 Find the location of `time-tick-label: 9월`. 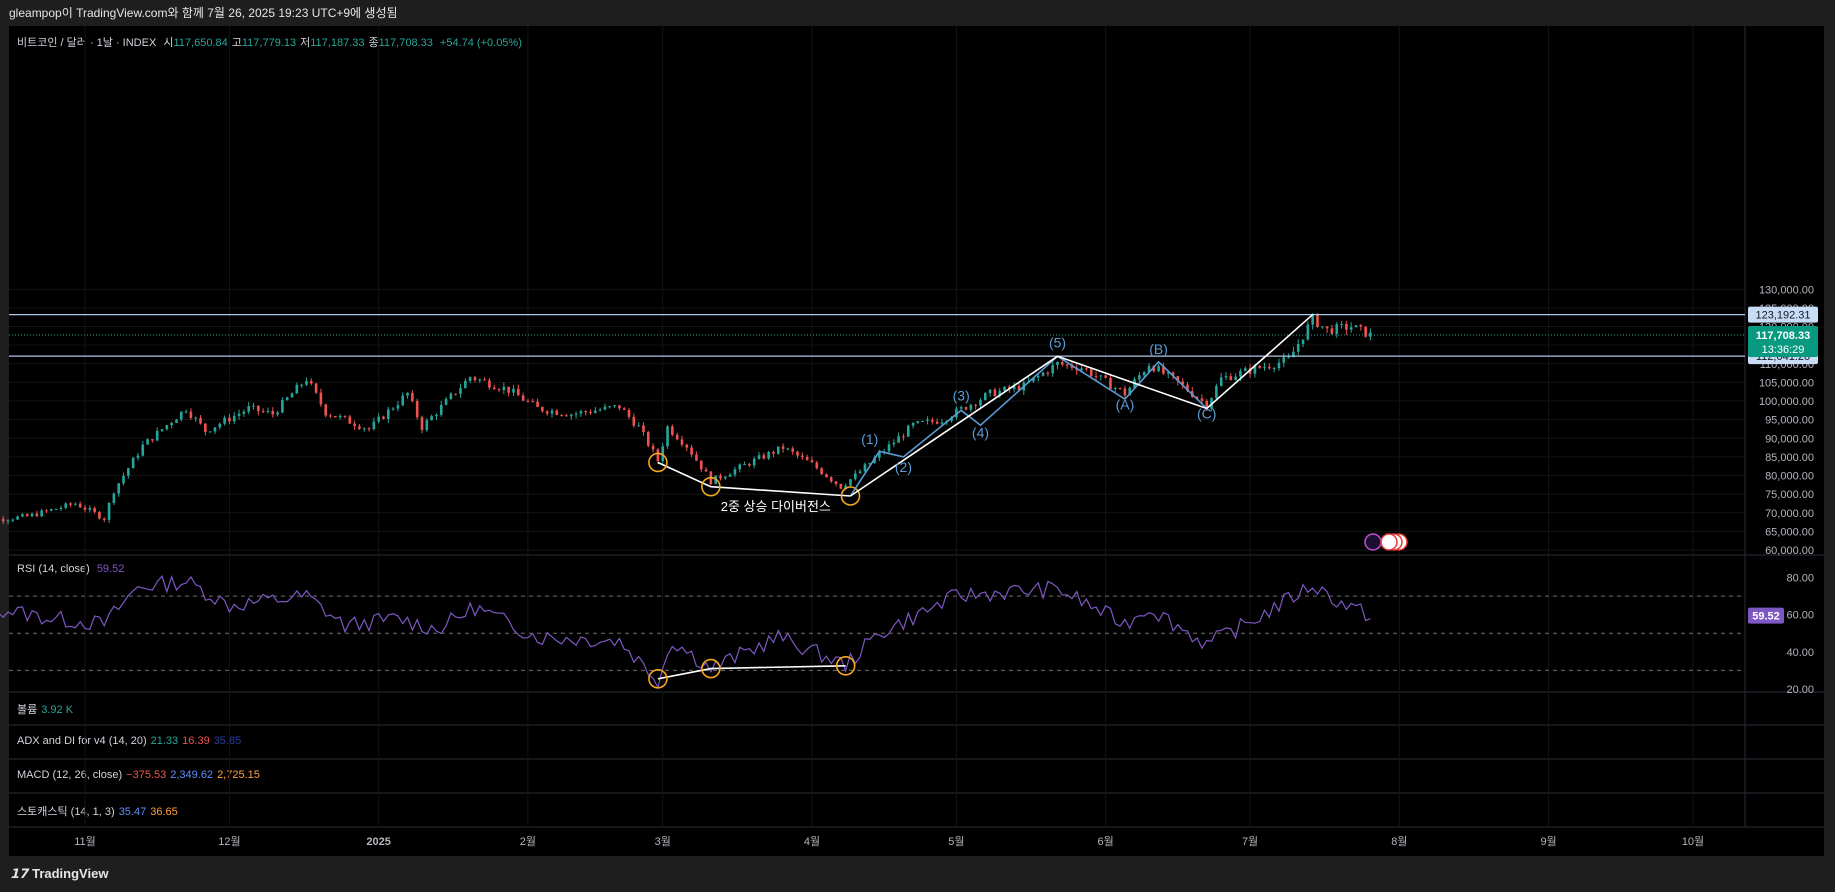

time-tick-label: 9월 is located at coordinates (1548, 841).